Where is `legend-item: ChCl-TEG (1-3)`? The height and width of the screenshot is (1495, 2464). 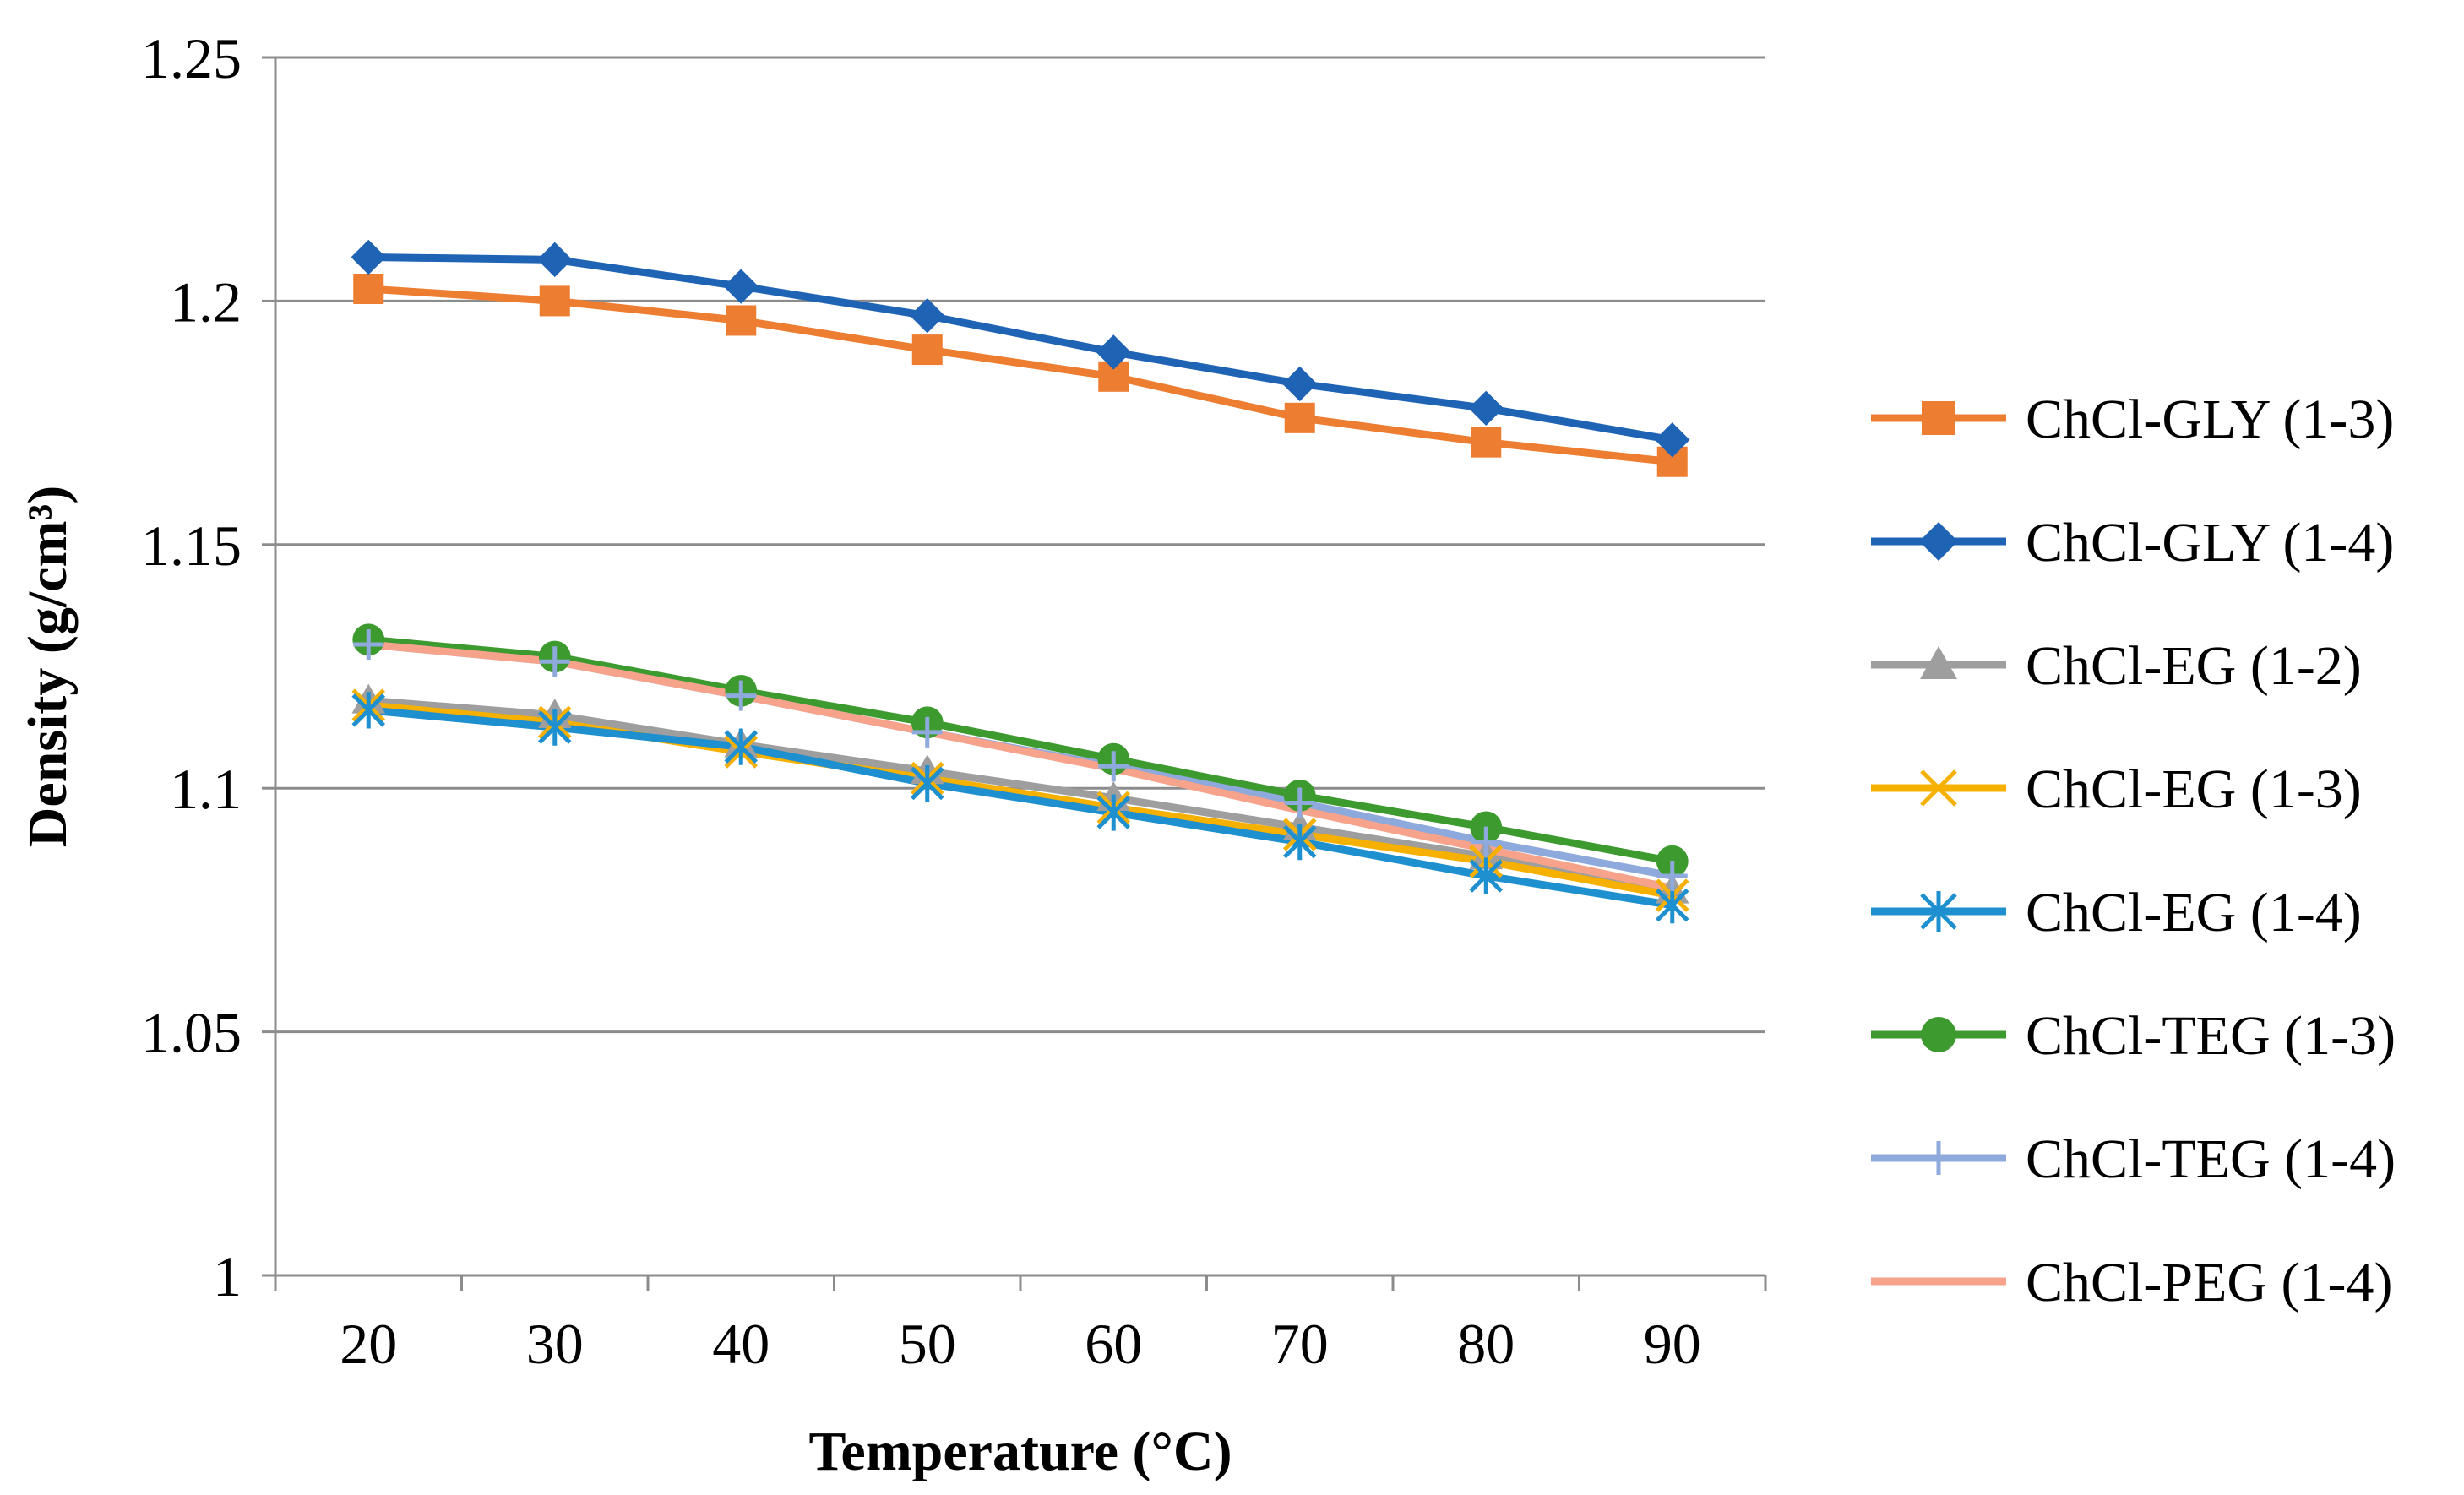
legend-item: ChCl-TEG (1-3) is located at coordinates (2133, 1036).